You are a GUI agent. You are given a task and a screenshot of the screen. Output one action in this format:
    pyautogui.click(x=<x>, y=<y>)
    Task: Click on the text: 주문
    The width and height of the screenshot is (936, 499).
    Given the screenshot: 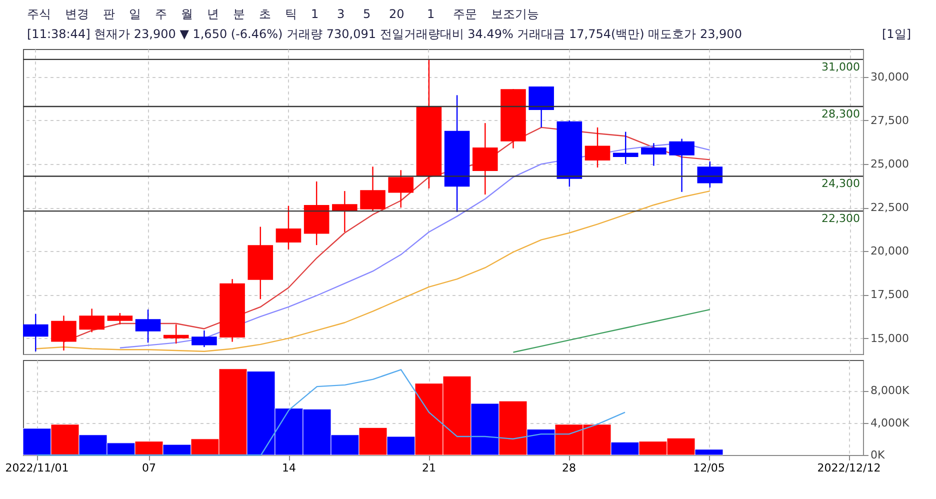 What is the action you would take?
    pyautogui.click(x=465, y=14)
    